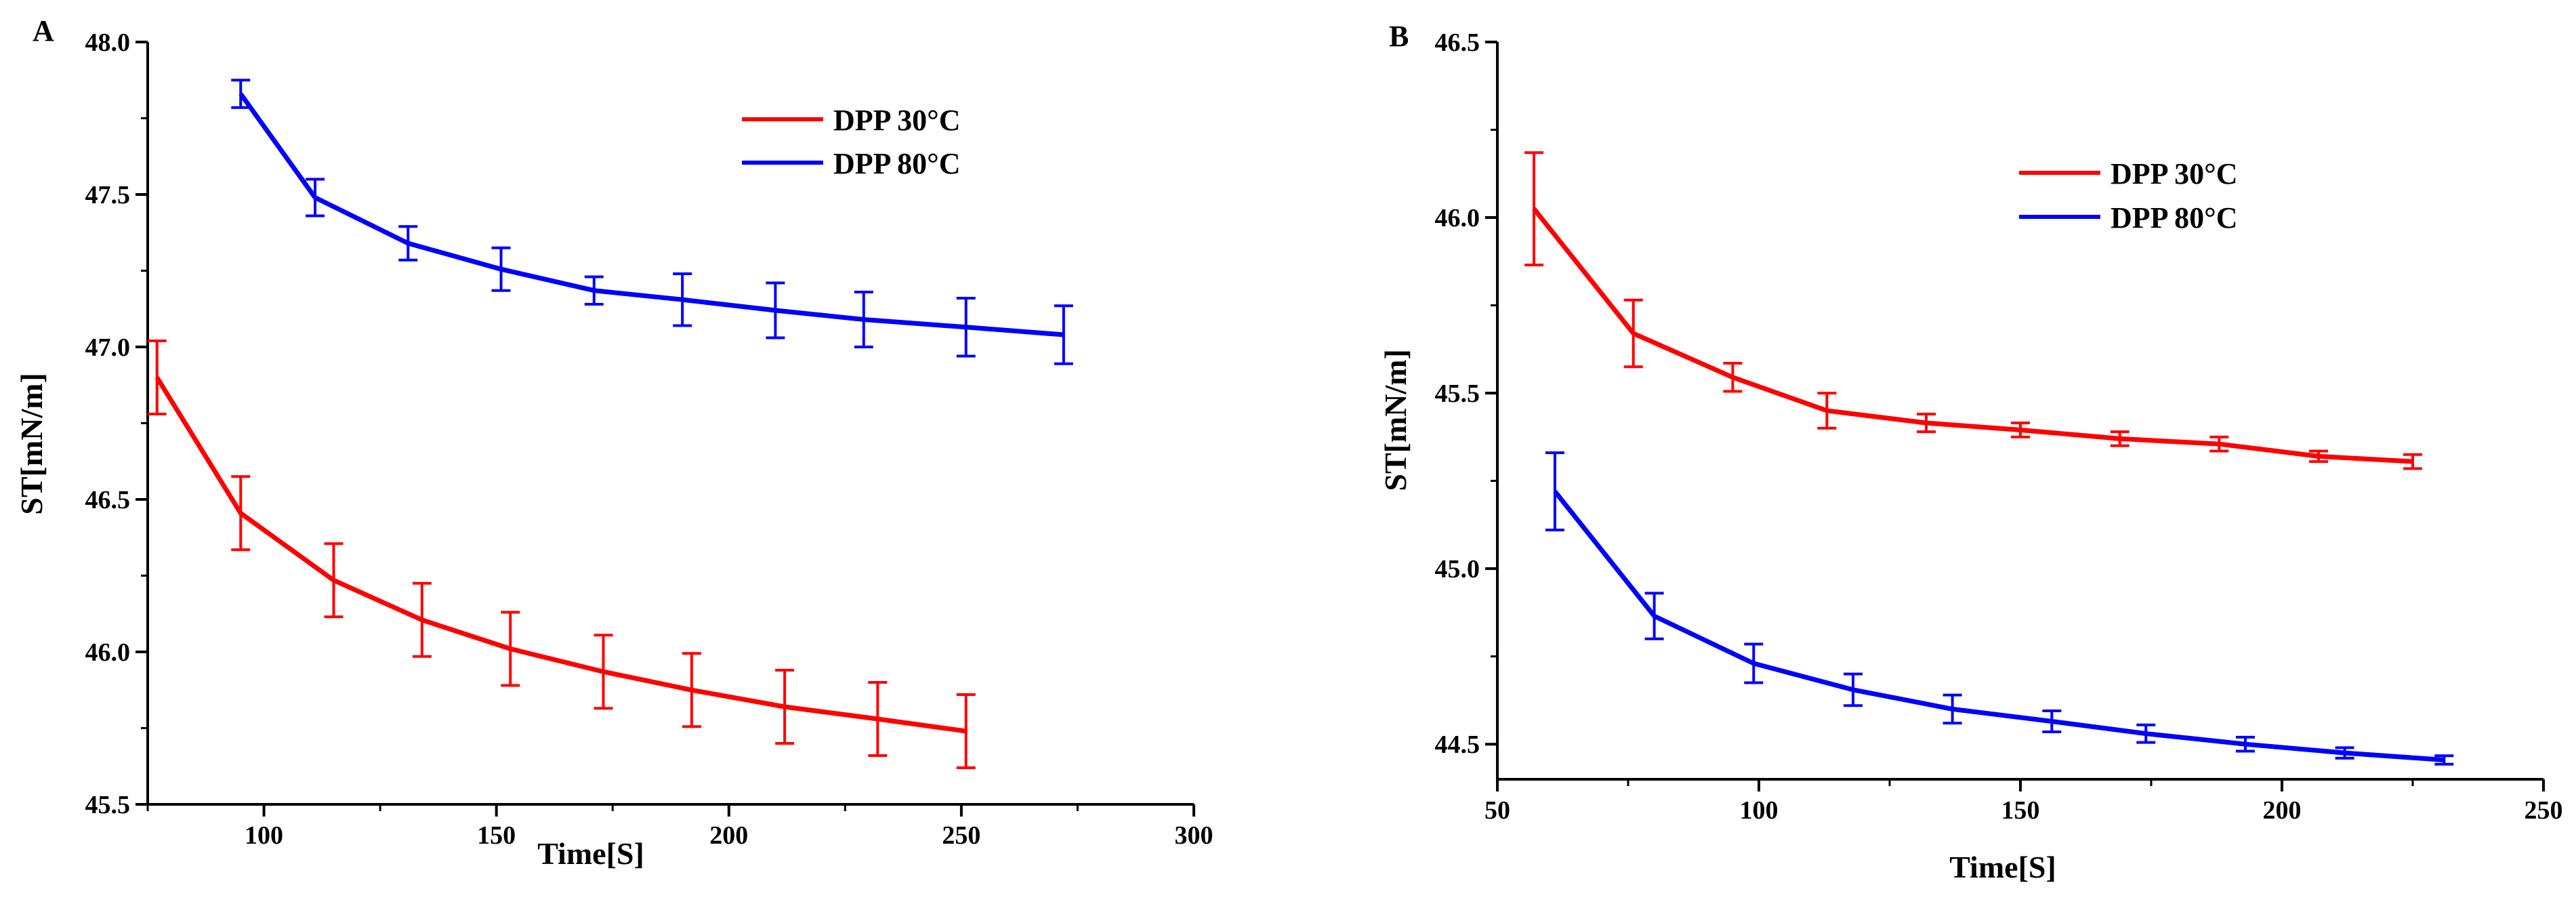 Image resolution: width=2576 pixels, height=906 pixels. I want to click on legend-label-dpp-80-a: DPP 80°C, so click(896, 164).